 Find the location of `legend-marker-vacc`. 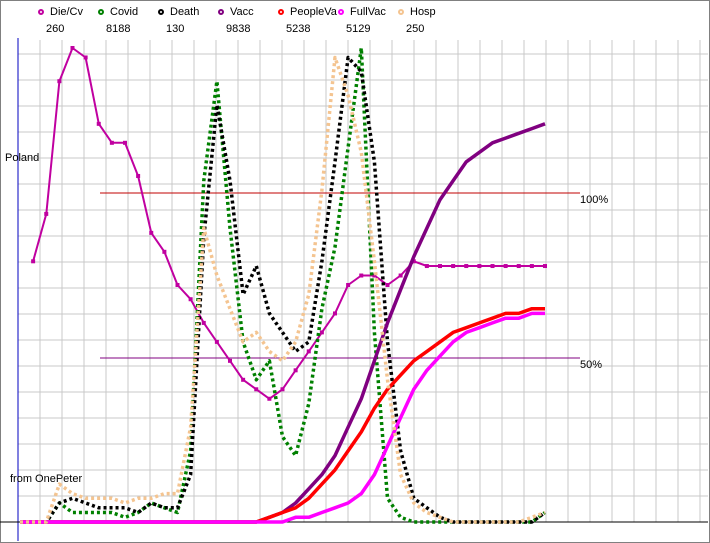

legend-marker-vacc is located at coordinates (221, 12).